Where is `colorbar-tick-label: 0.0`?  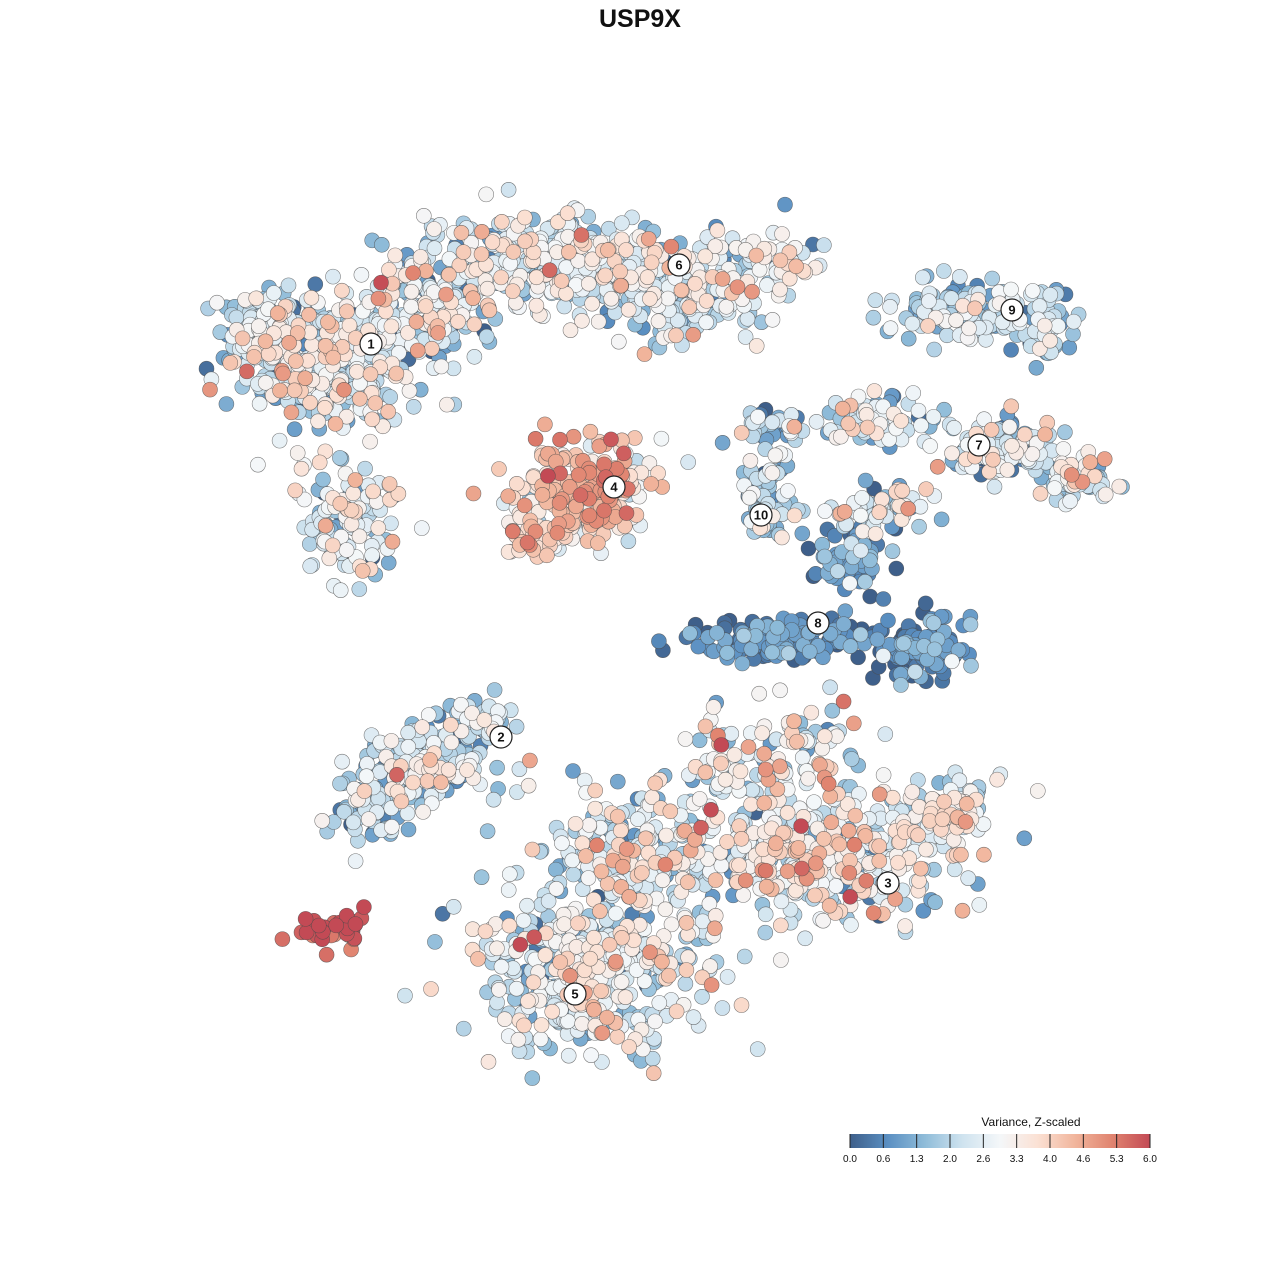
colorbar-tick-label: 0.0 is located at coordinates (850, 1159).